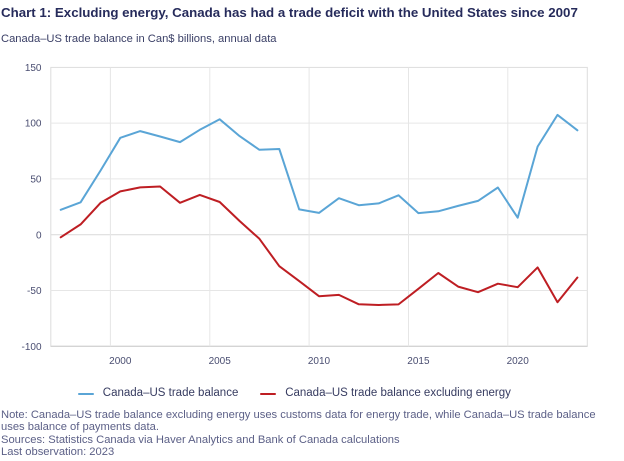 Image resolution: width=624 pixels, height=461 pixels. Describe the element at coordinates (220, 361) in the screenshot. I see `svg-text: 2005` at that location.